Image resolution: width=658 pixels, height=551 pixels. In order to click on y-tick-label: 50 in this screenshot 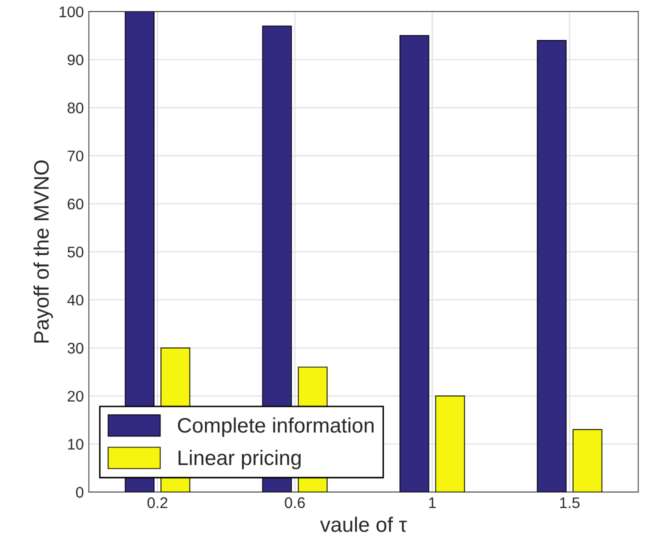, I will do `click(76, 252)`.